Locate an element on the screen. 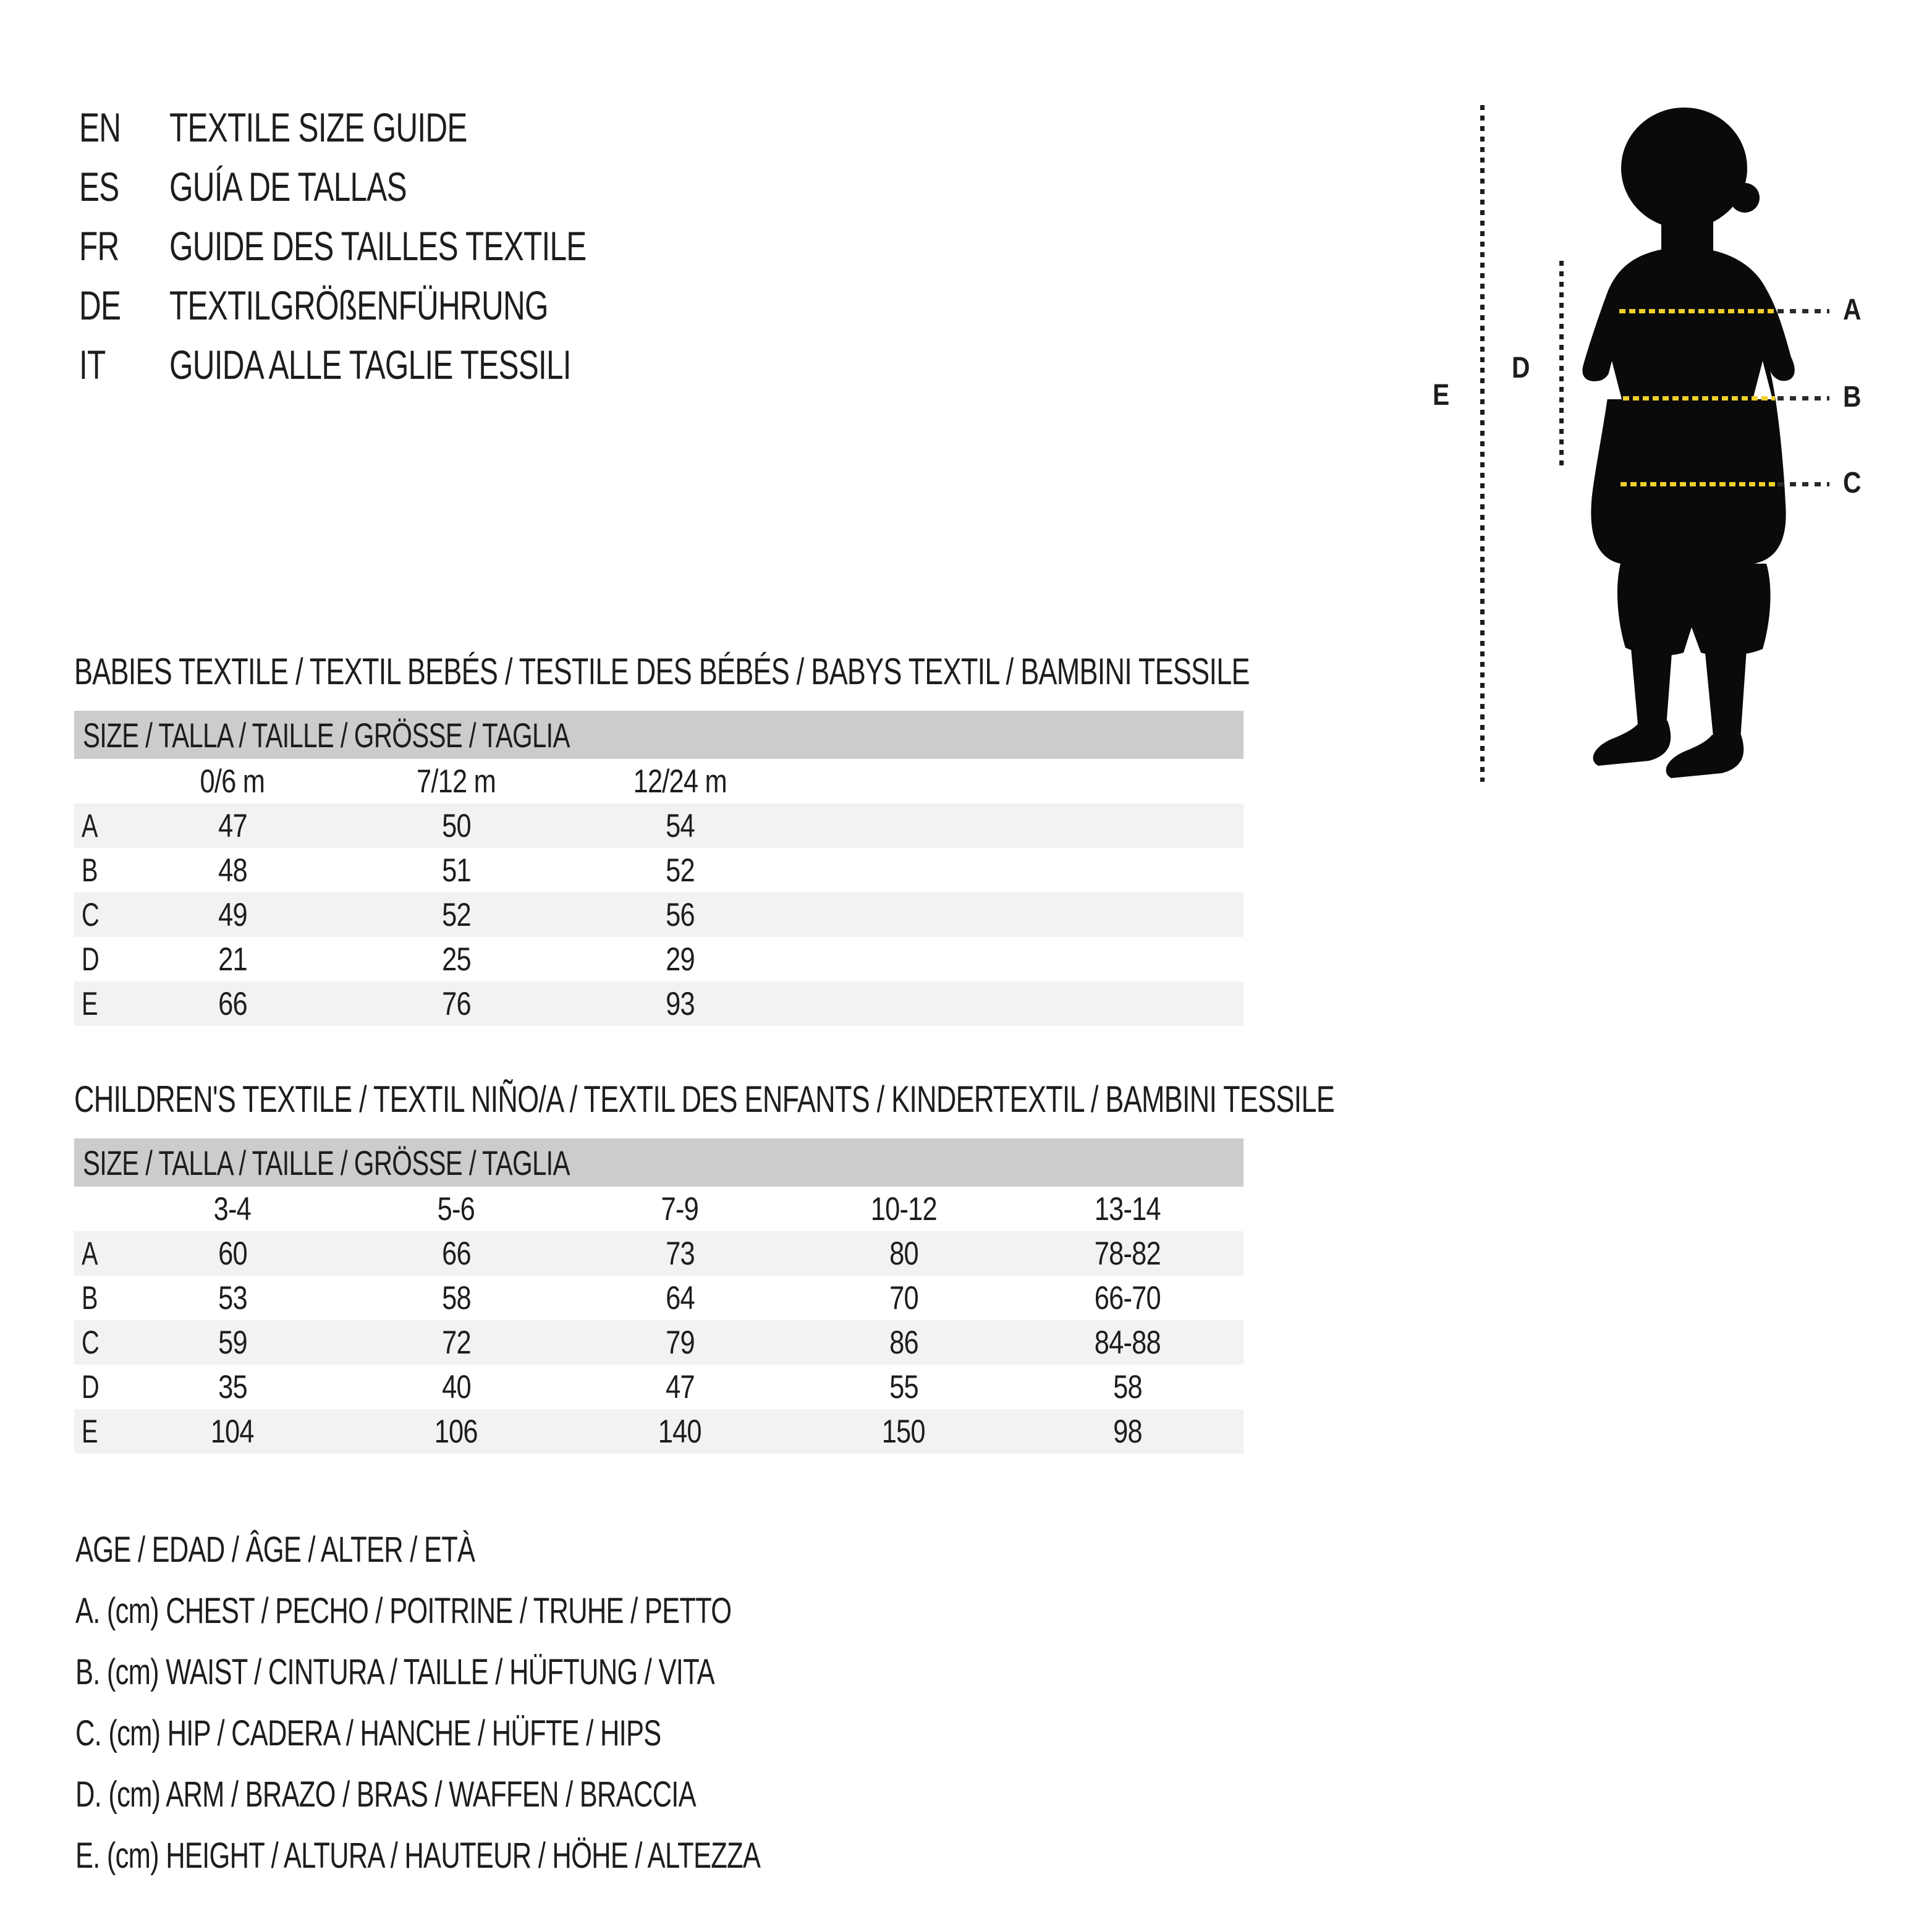 This screenshot has height=1932, width=1932. language-code: ES is located at coordinates (99, 187).